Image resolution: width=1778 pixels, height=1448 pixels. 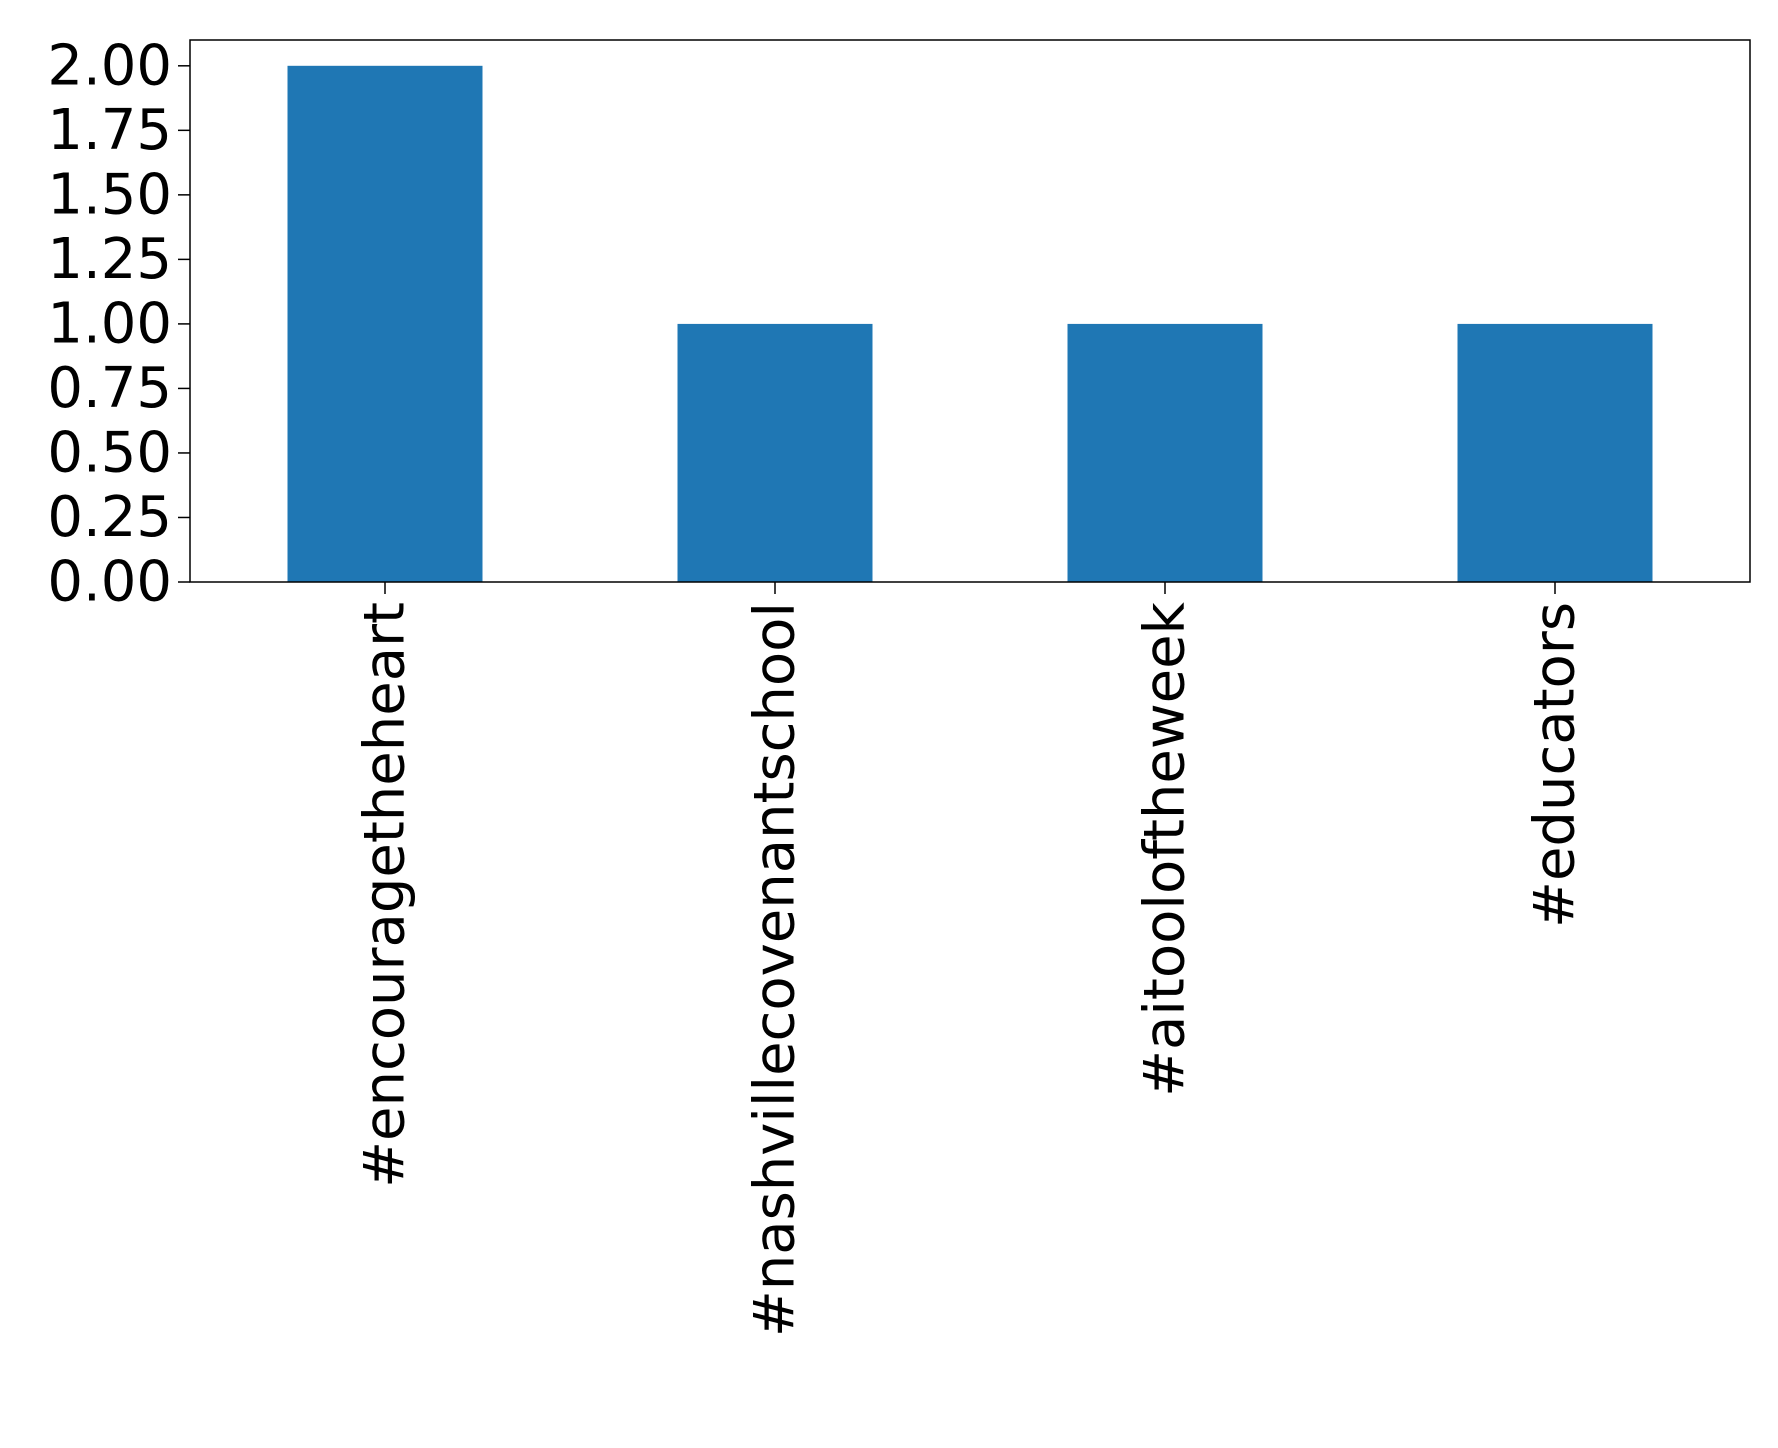 I want to click on x-tick-label: #encouragetheheart, so click(x=385, y=895).